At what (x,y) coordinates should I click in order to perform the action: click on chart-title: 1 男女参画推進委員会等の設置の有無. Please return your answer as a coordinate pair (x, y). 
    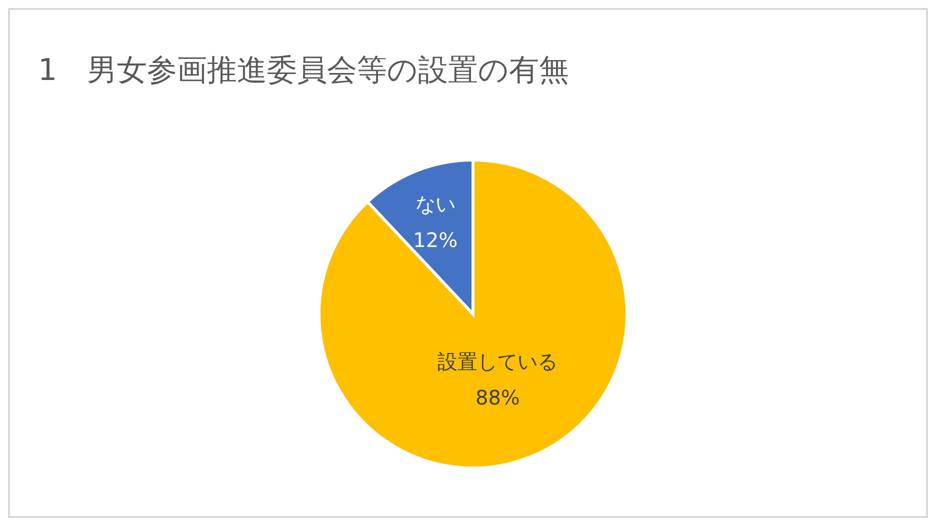
    Looking at the image, I should click on (304, 71).